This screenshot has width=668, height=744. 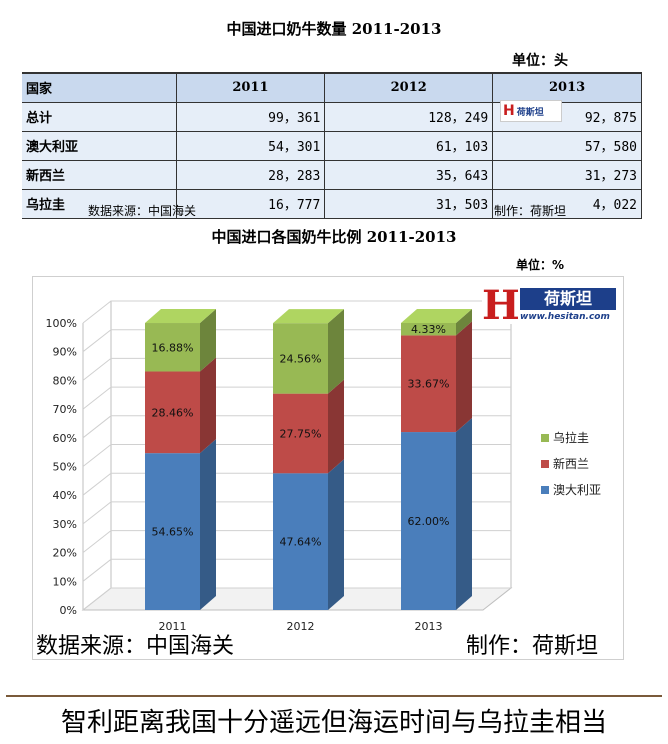 I want to click on table-header-row: 国家 2011 2012 2013, so click(x=332, y=87).